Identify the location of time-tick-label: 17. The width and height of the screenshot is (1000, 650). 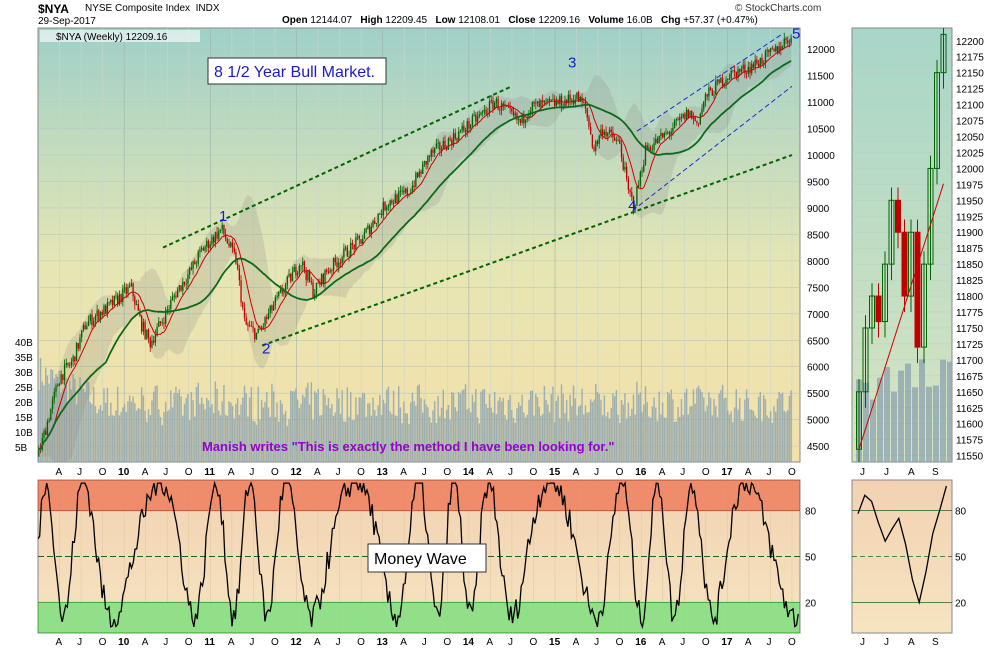
(727, 472).